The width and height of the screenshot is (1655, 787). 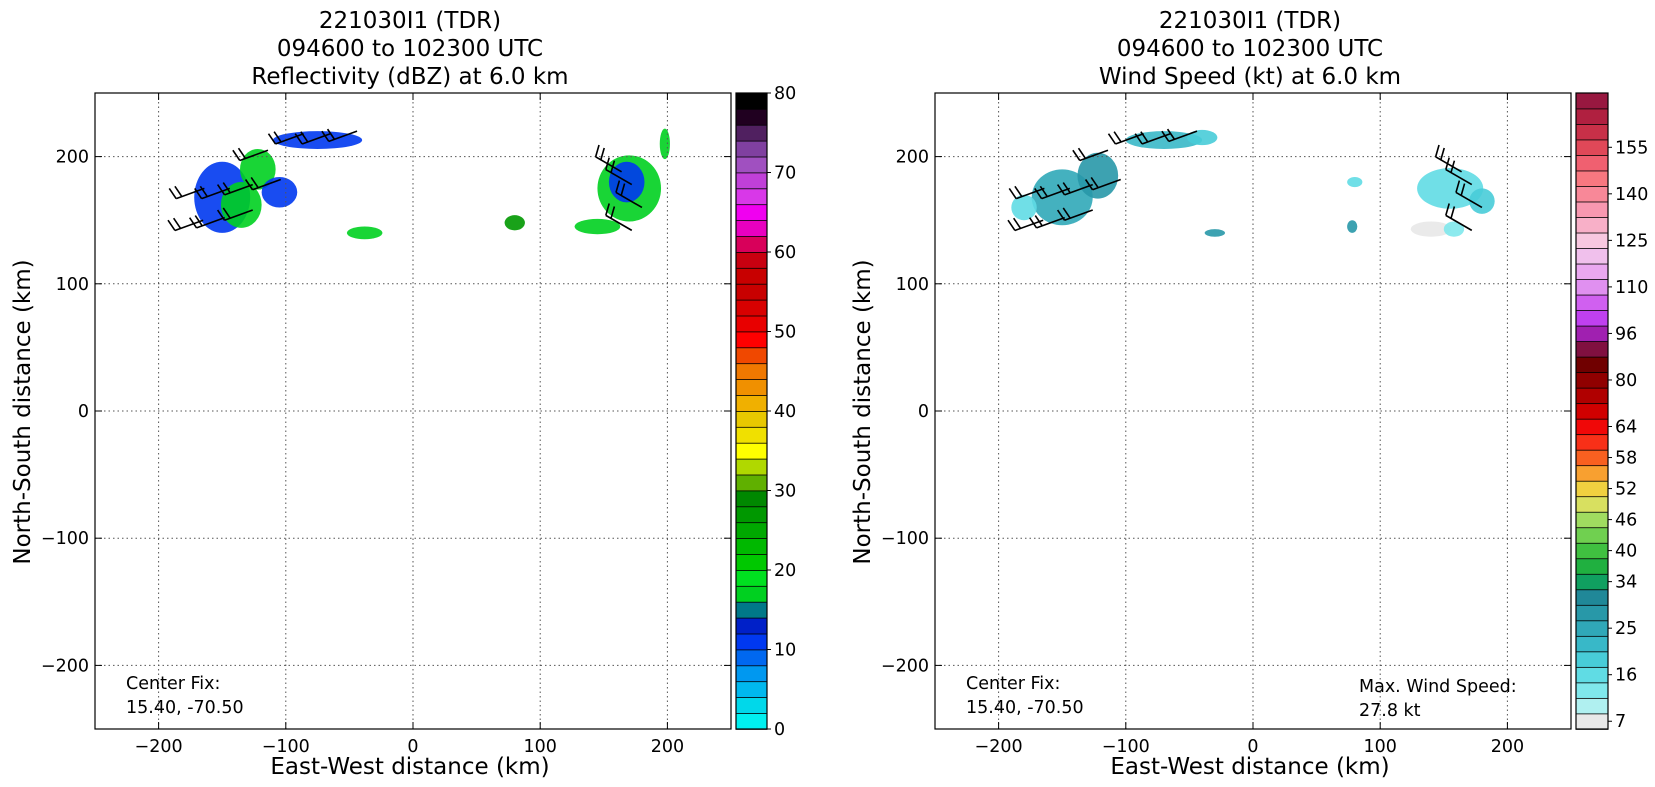 I want to click on colorbar-tick-label: 10, so click(x=785, y=651).